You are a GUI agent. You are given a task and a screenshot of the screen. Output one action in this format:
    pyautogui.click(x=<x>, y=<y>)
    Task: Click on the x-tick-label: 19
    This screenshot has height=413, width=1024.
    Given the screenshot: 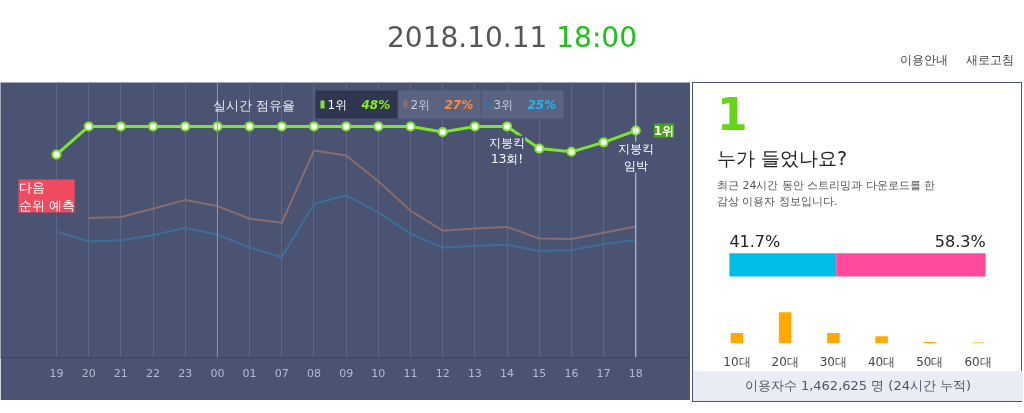 What is the action you would take?
    pyautogui.click(x=56, y=373)
    